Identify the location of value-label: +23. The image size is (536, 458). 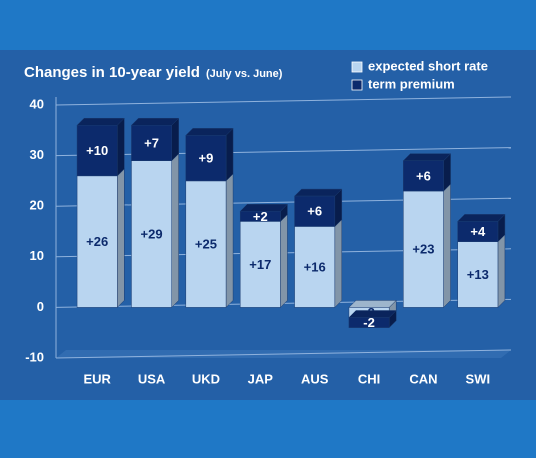
(423, 249).